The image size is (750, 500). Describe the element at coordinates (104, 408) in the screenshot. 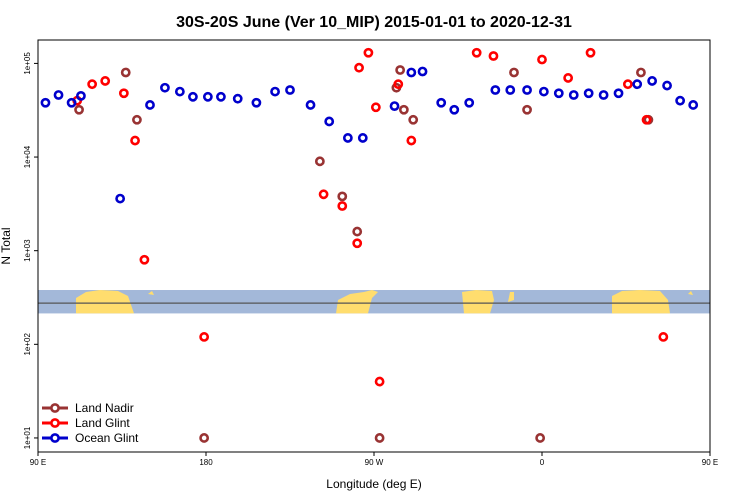

I see `legend-label-land-nadir: Land Nadir` at that location.